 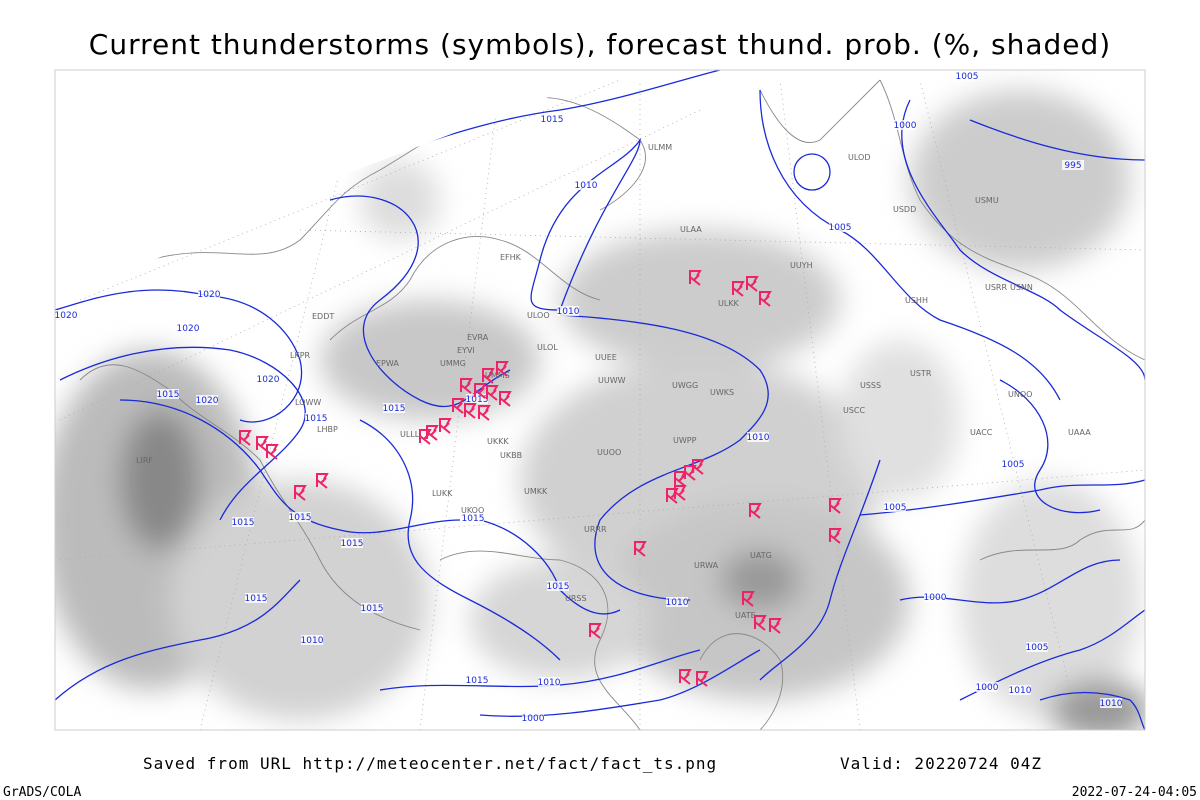 I want to click on station-label: UUWW, so click(x=612, y=380).